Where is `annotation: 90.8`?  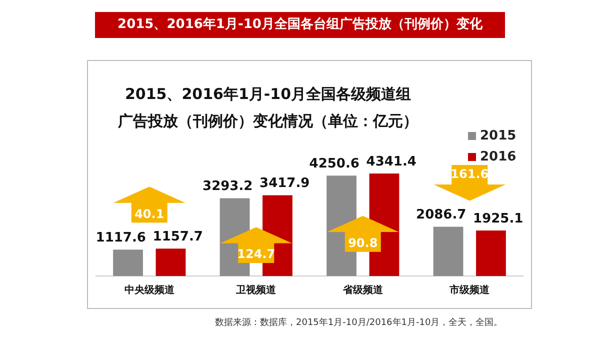 annotation: 90.8 is located at coordinates (363, 243).